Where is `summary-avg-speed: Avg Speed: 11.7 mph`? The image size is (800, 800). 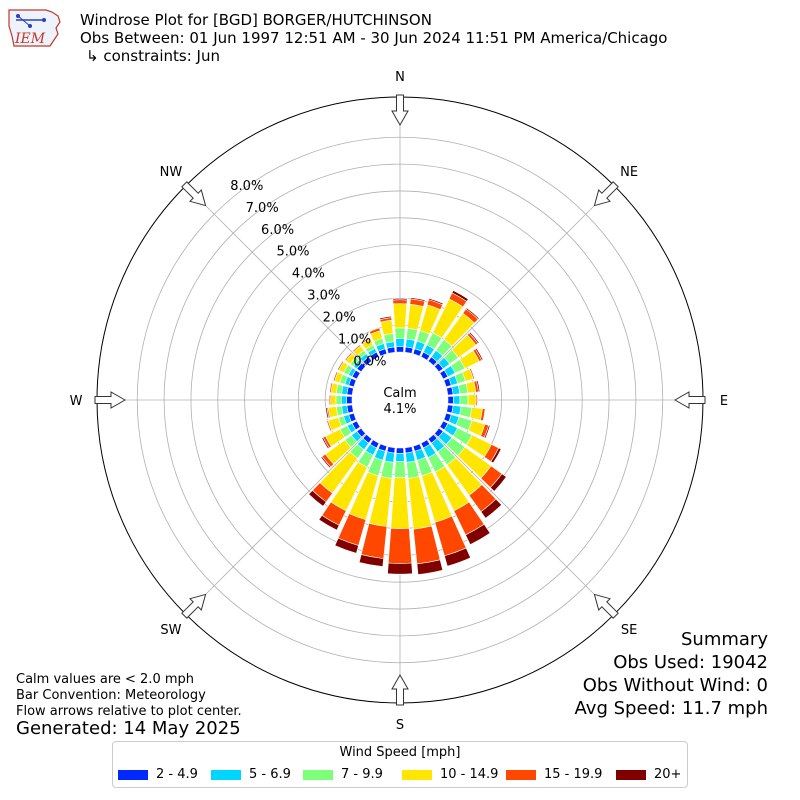
summary-avg-speed: Avg Speed: 11.7 mph is located at coordinates (671, 708).